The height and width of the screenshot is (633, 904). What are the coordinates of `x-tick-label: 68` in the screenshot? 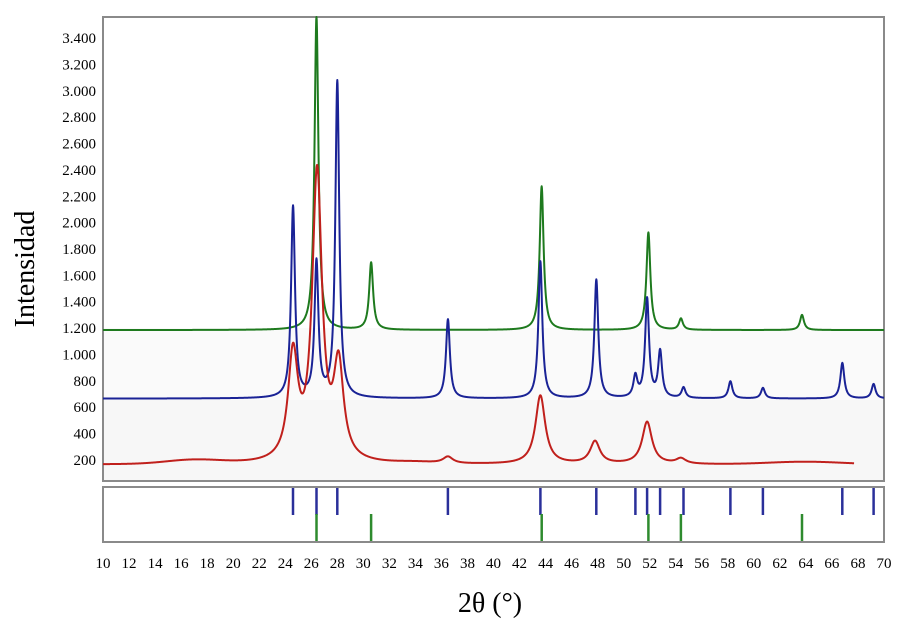 It's located at (858, 564).